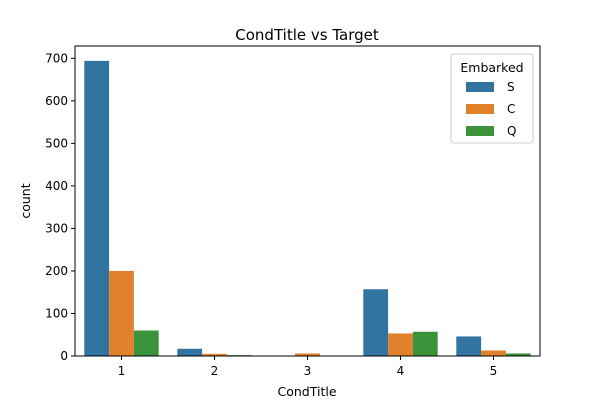 The width and height of the screenshot is (600, 400). Describe the element at coordinates (56, 186) in the screenshot. I see `y-tick-label: 400` at that location.